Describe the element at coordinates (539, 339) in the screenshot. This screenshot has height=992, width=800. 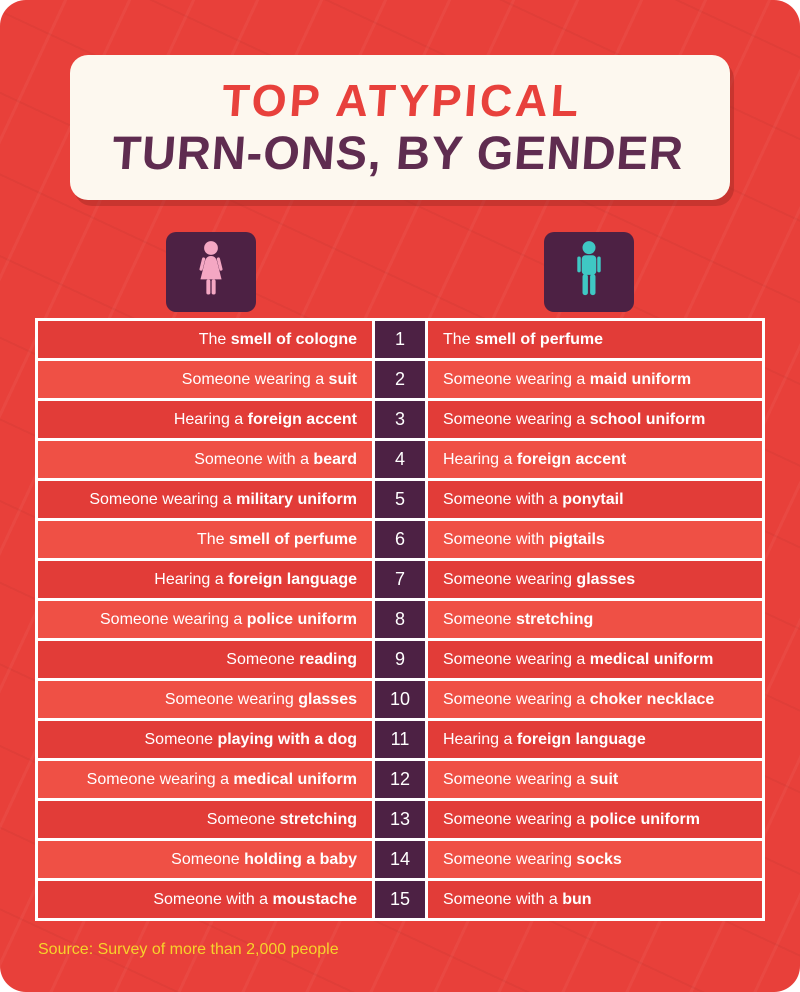
I see `men-answer-highlight: smell of perfume` at that location.